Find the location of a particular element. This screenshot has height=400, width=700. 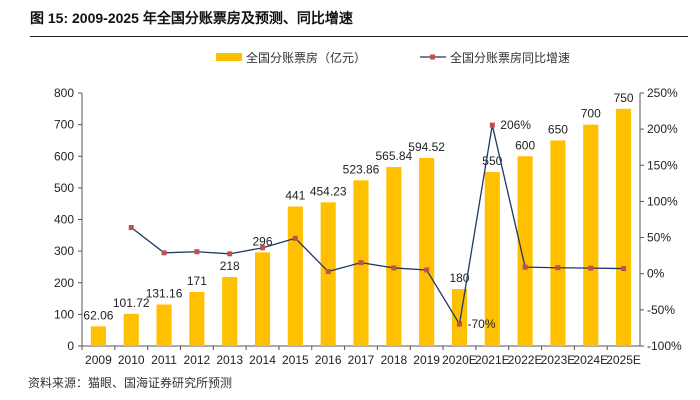

bar-data-label: 180 is located at coordinates (459, 278).